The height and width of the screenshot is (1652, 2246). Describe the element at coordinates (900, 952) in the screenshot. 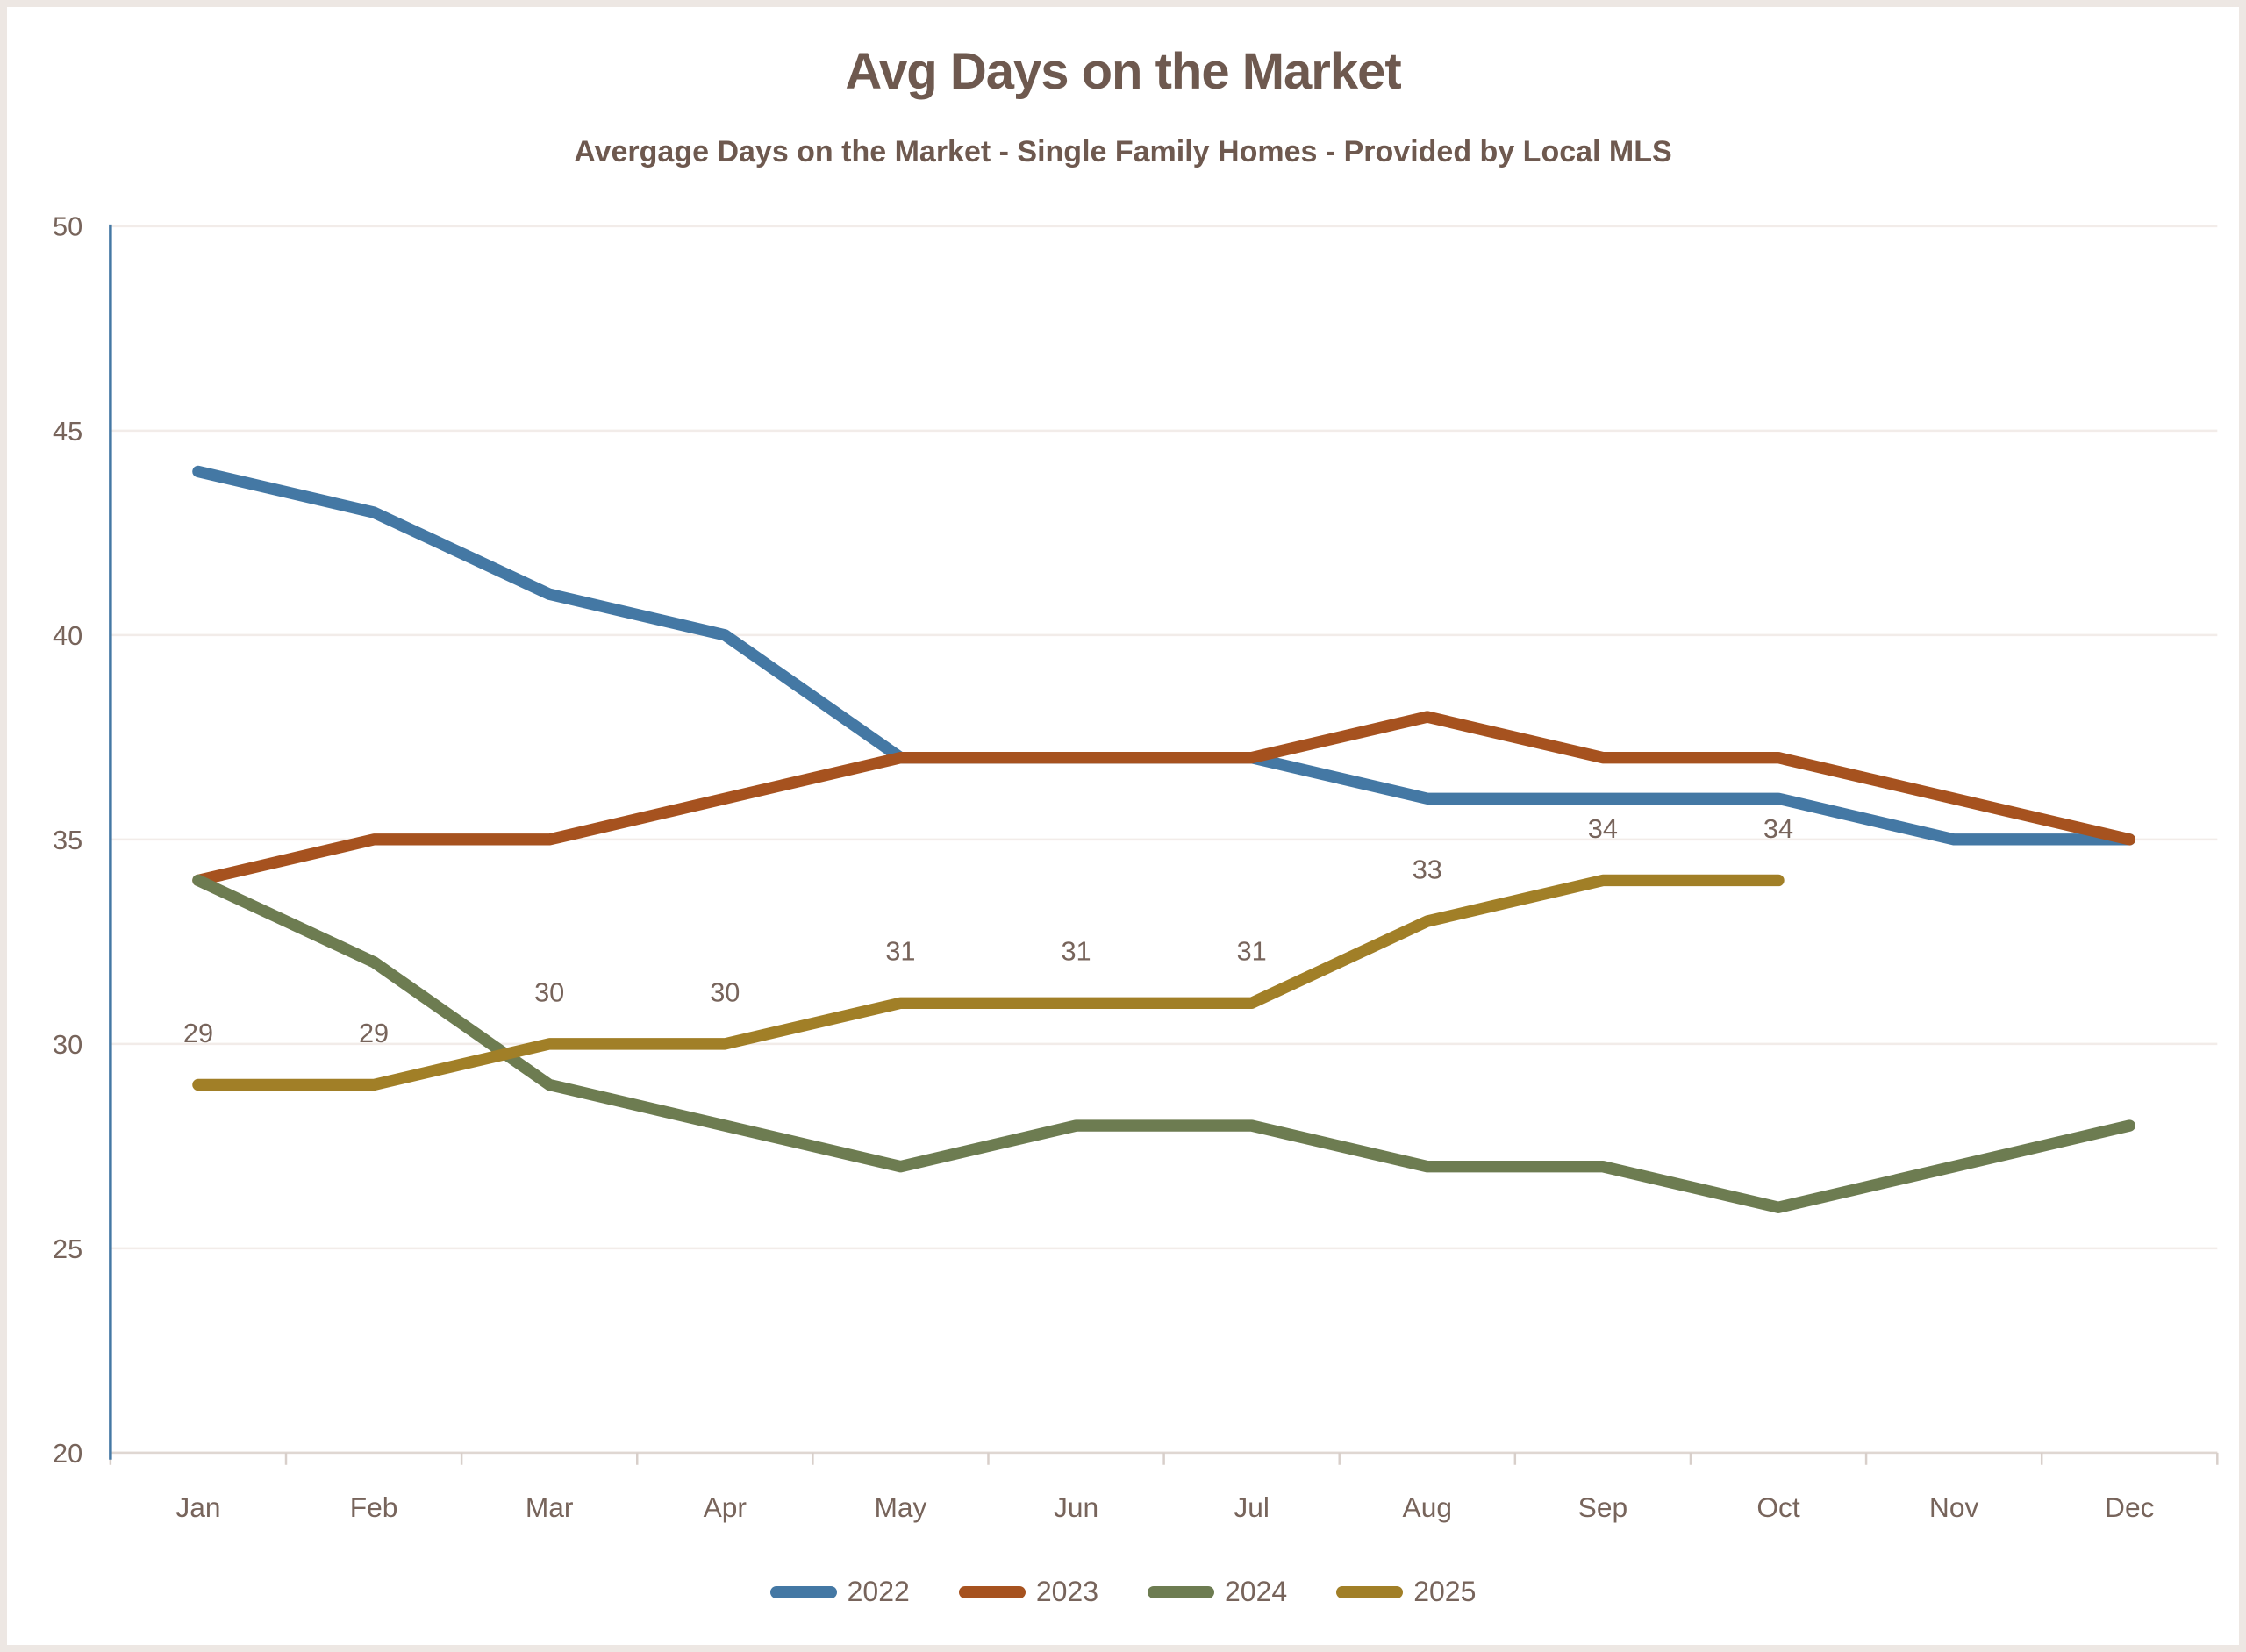

I see `data-label-2025-May: 31` at that location.